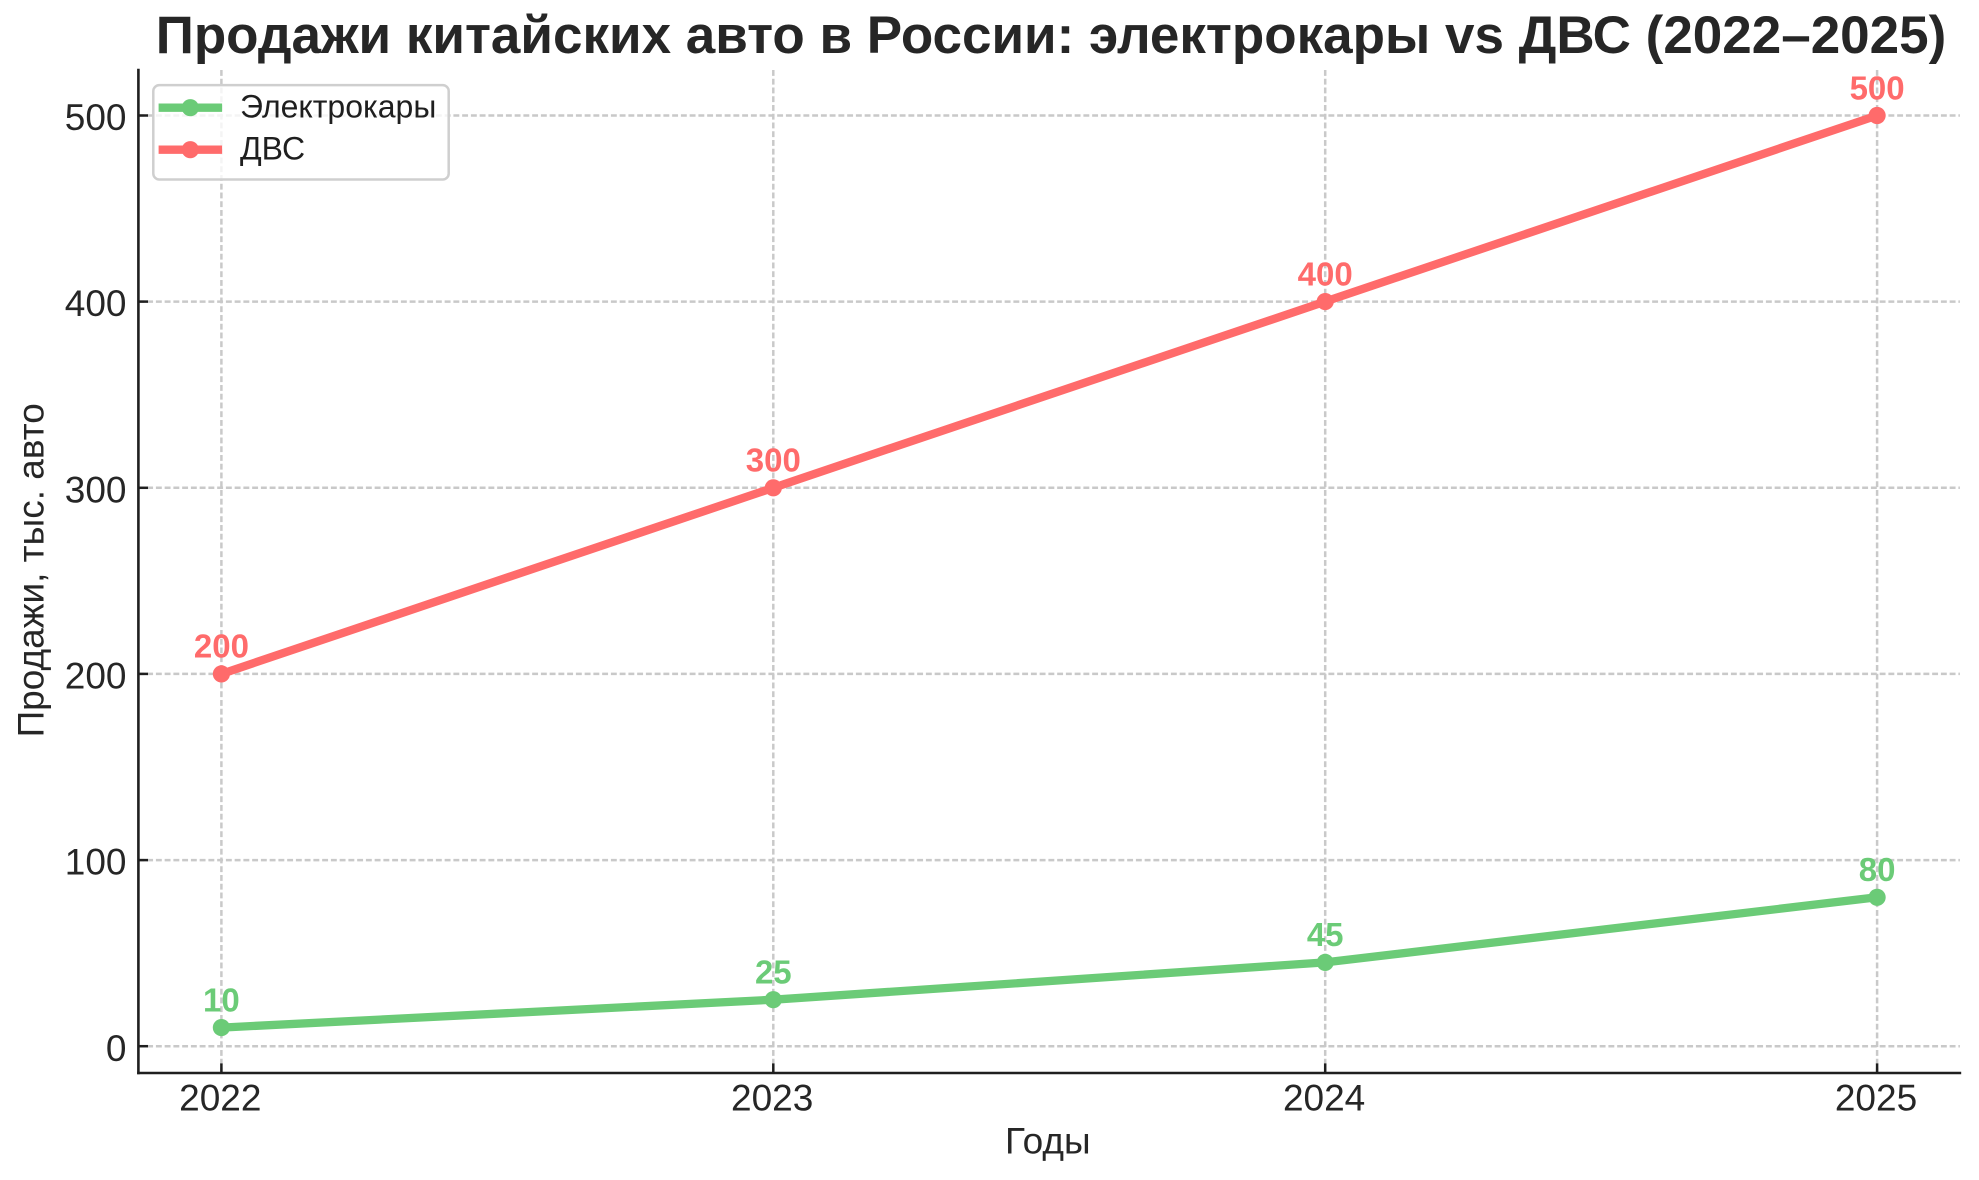  What do you see at coordinates (220, 1097) in the screenshot?
I see `svg-text: 2022` at bounding box center [220, 1097].